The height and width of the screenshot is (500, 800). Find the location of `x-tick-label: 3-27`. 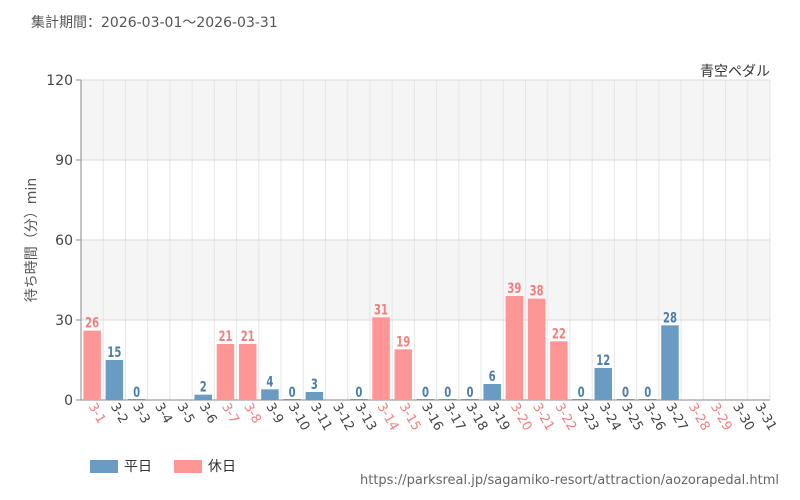

x-tick-label: 3-27 is located at coordinates (677, 417).